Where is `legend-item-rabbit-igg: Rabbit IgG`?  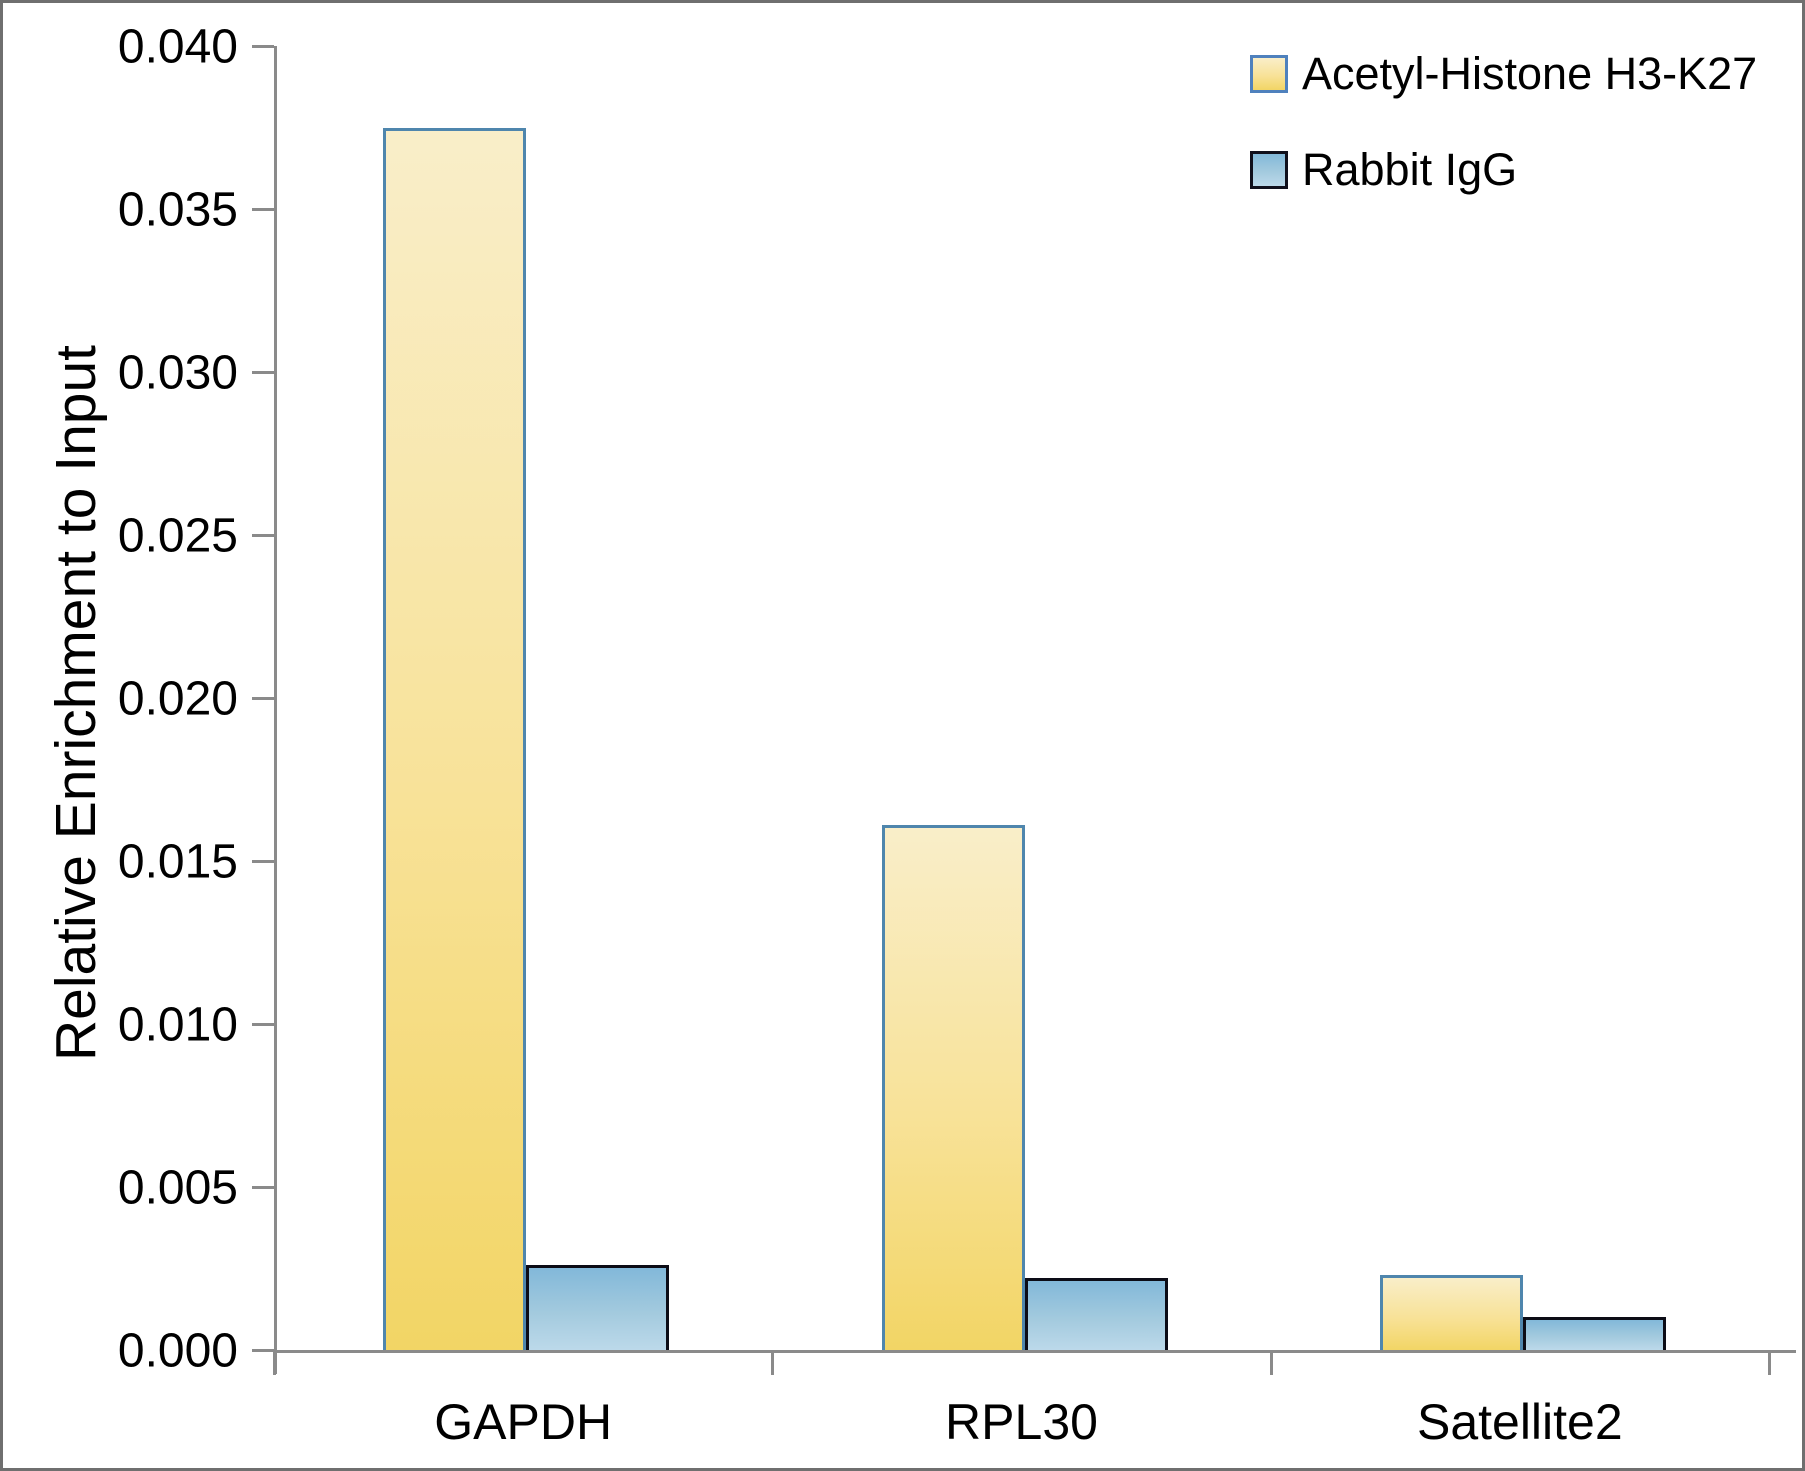 legend-item-rabbit-igg: Rabbit IgG is located at coordinates (1503, 170).